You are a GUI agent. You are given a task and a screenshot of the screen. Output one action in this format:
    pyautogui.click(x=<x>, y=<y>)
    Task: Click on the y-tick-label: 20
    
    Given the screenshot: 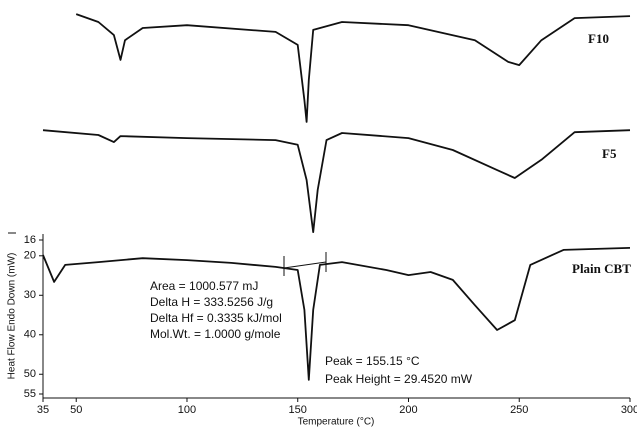 What is the action you would take?
    pyautogui.click(x=30, y=256)
    